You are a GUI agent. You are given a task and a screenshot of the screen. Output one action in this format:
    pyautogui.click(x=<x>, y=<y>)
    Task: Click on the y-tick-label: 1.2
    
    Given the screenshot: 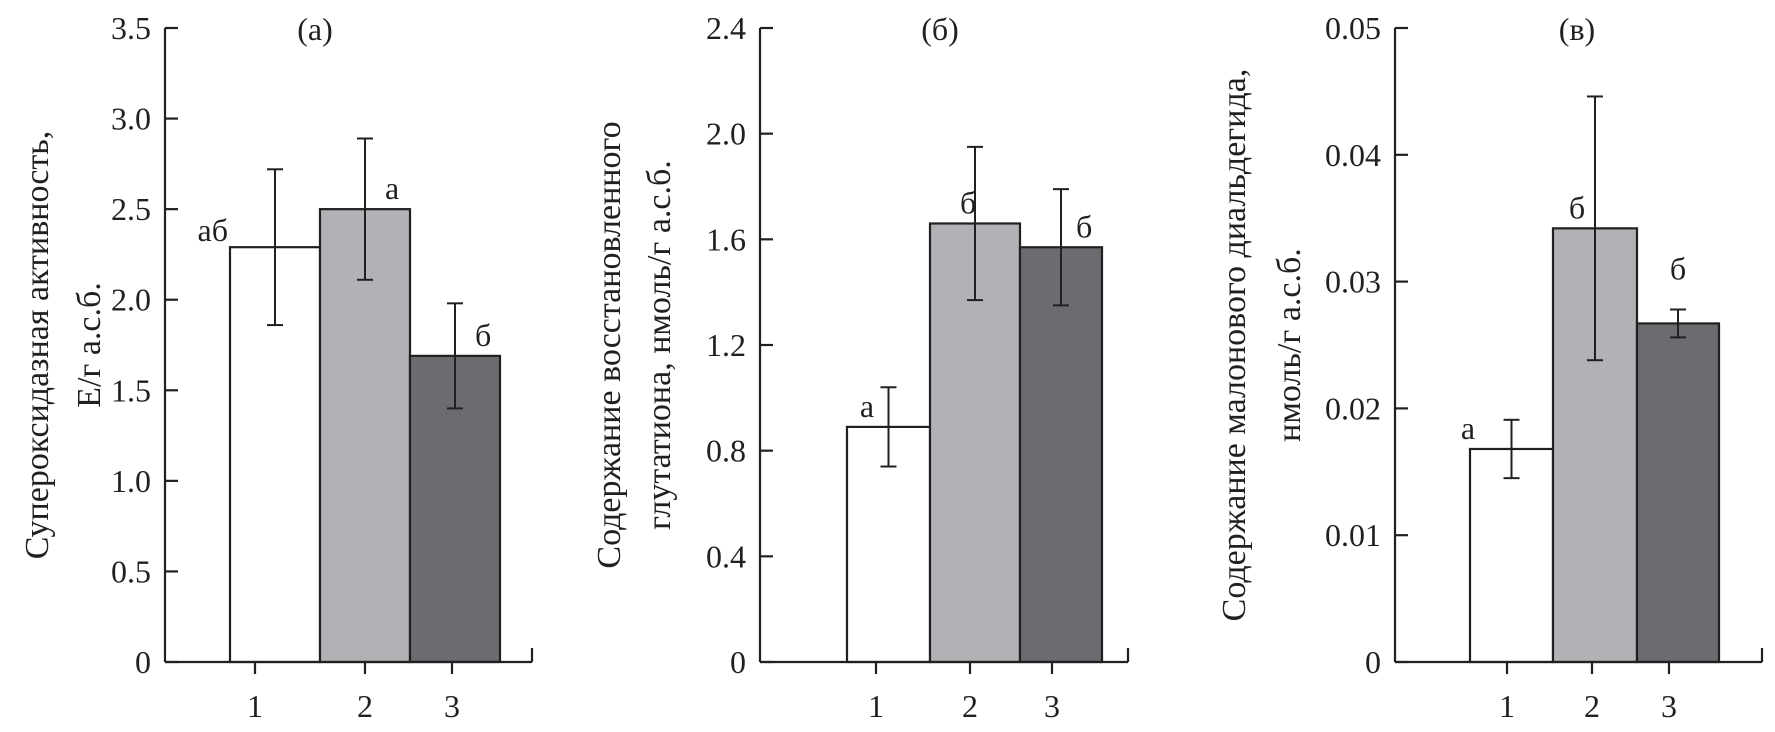 What is the action you would take?
    pyautogui.click(x=726, y=345)
    